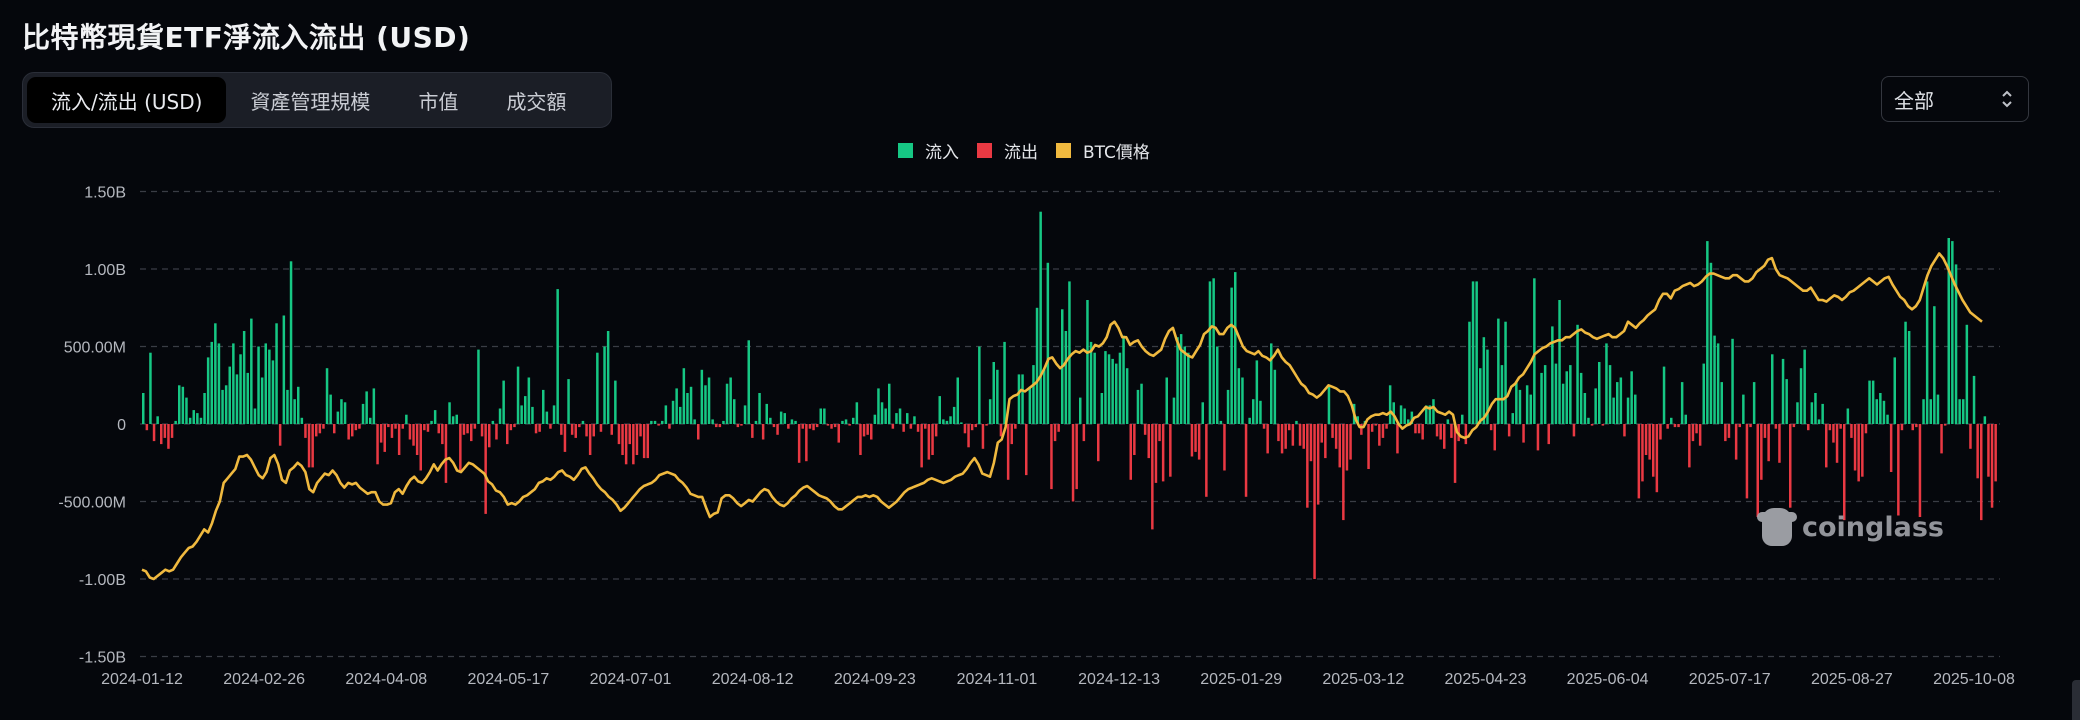 This screenshot has width=2080, height=720. I want to click on tab-aum: 資產管理規模, so click(310, 101).